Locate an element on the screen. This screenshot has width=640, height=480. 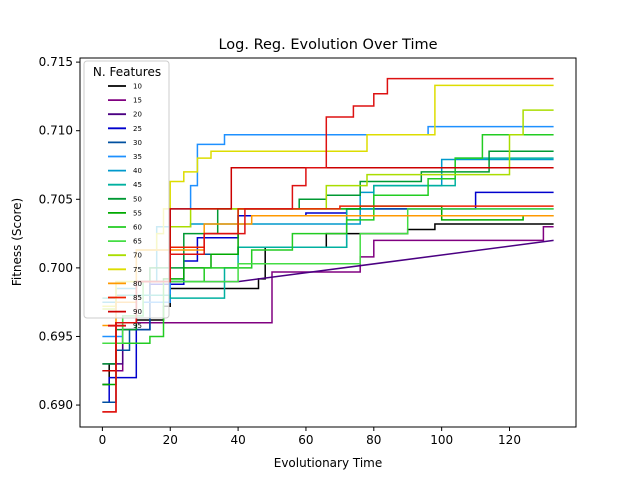
legend-items: 10 15 20 25 30 35 40 45 50 55 60 65 70 75 80 85 90 95 is located at coordinates (125, 206).